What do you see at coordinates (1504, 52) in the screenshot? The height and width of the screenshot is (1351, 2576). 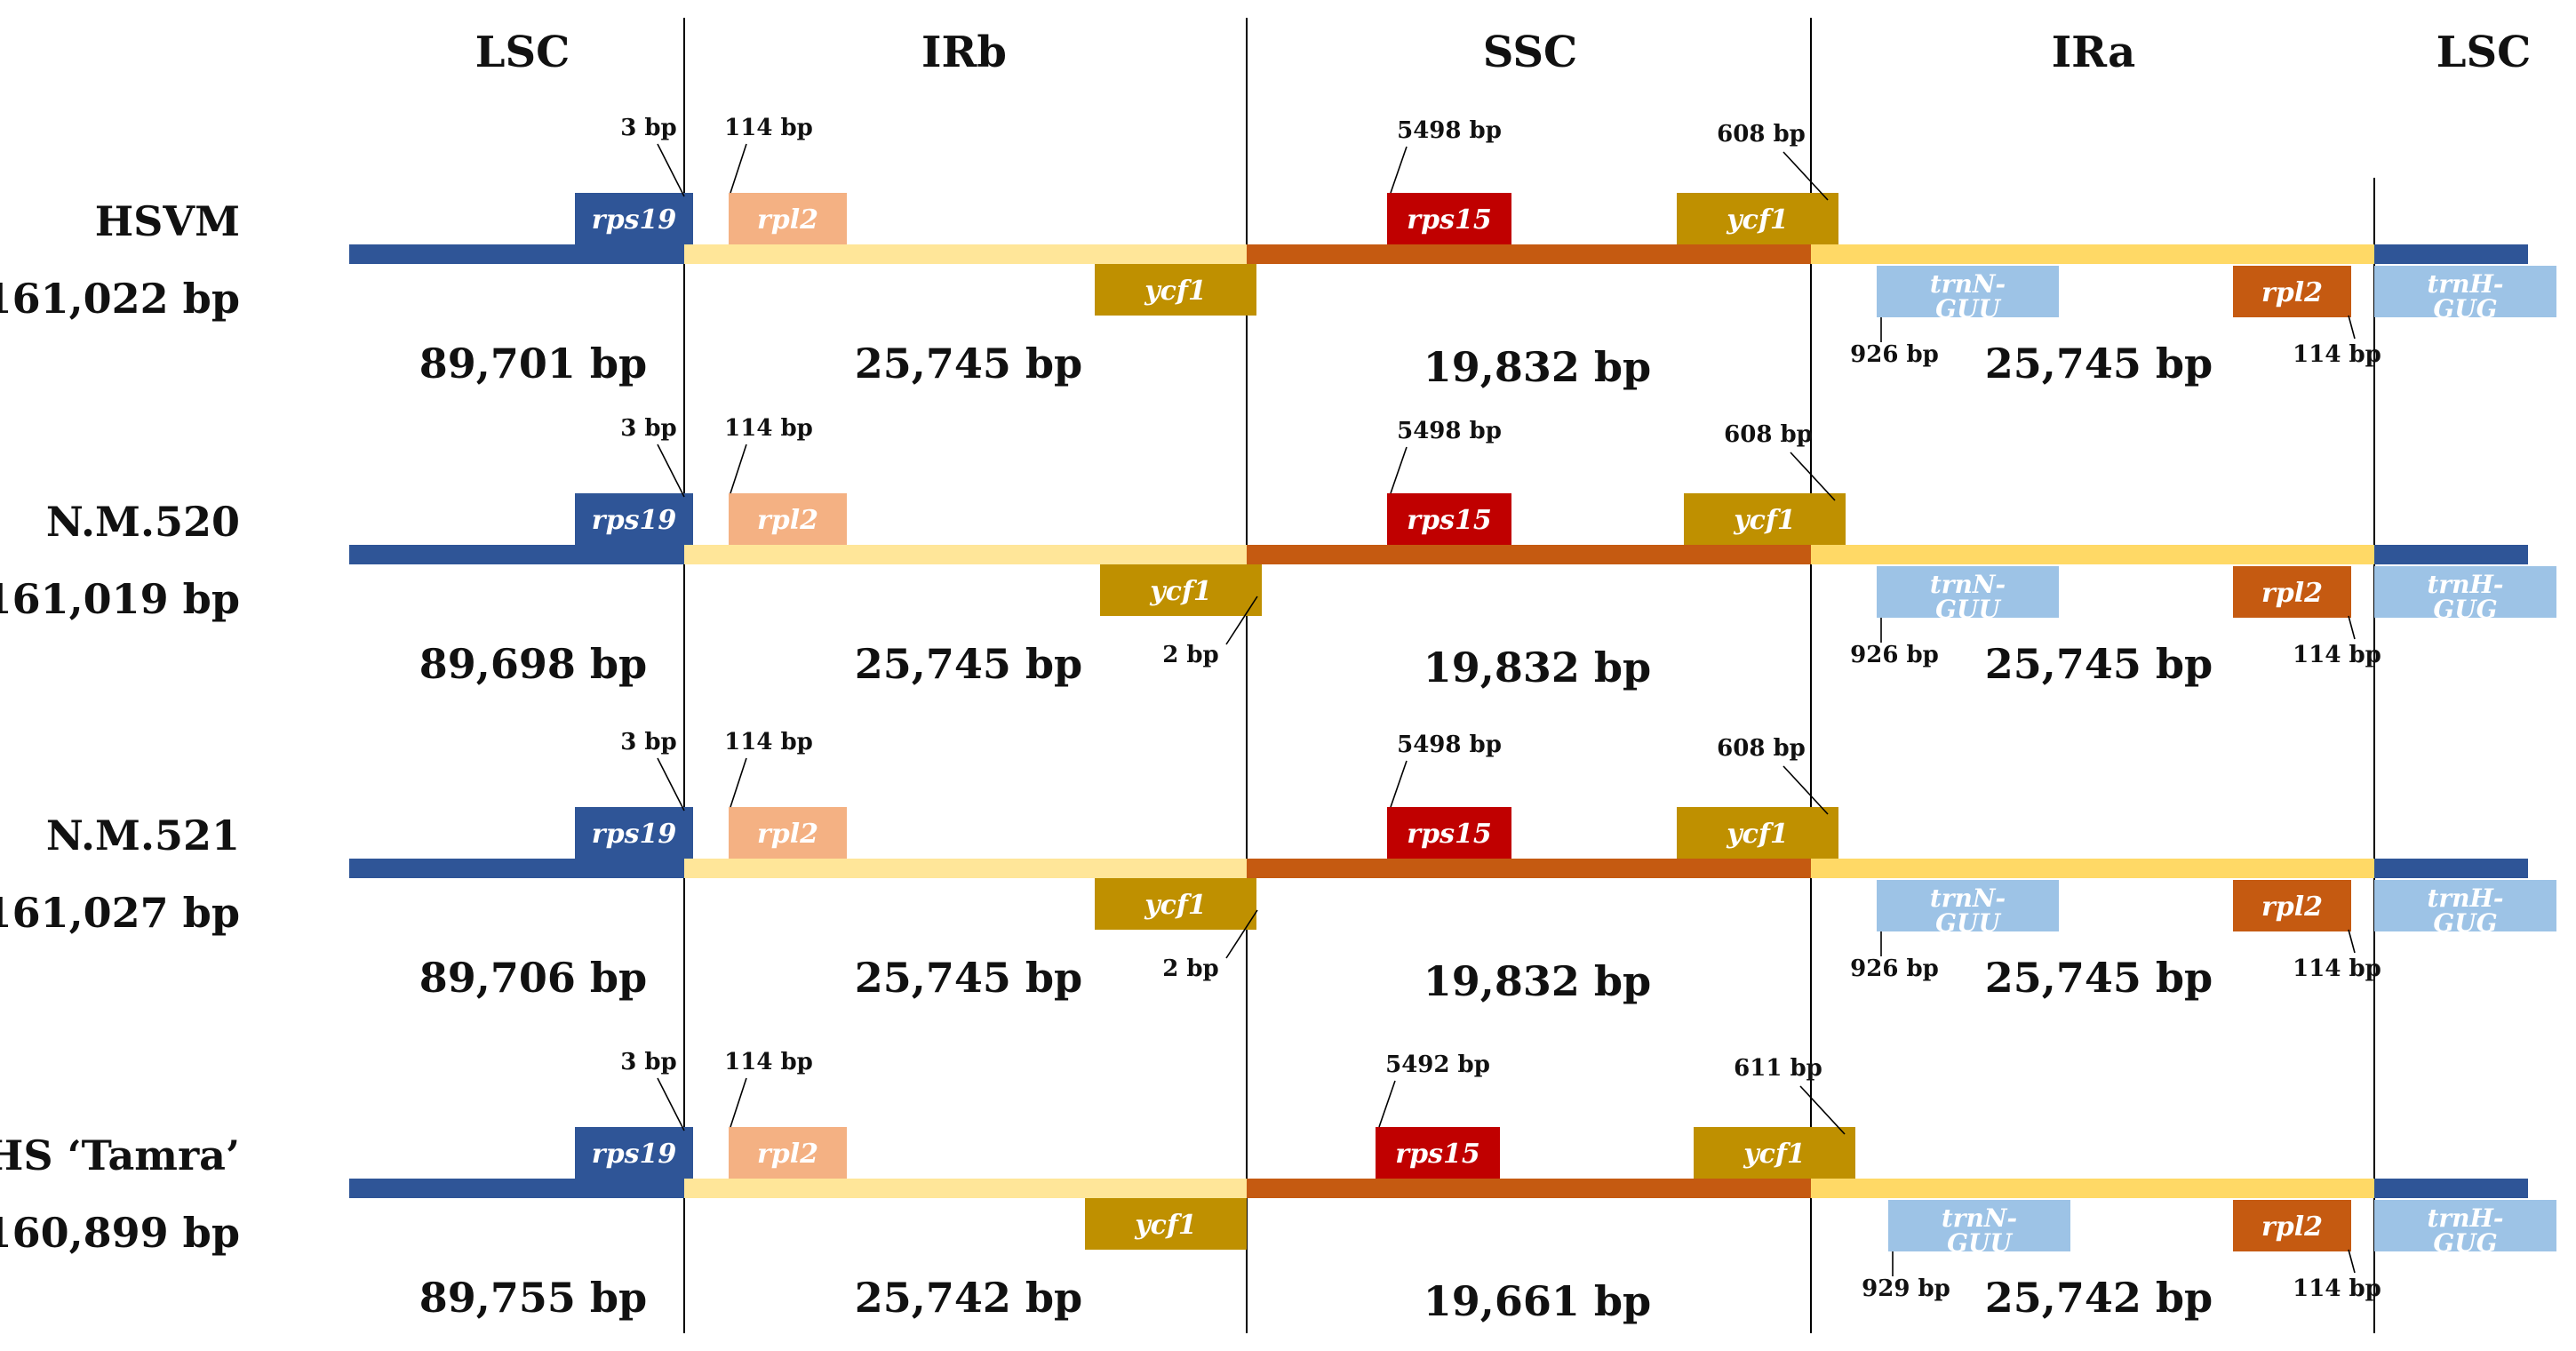 I see `region-headers: LSC IRb SSC IRa LSC` at bounding box center [1504, 52].